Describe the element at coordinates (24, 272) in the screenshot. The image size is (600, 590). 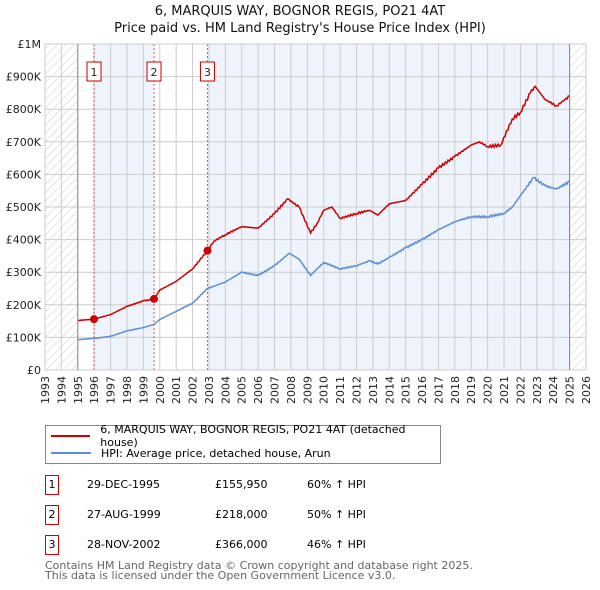
I see `y-tick-label: £300K` at that location.